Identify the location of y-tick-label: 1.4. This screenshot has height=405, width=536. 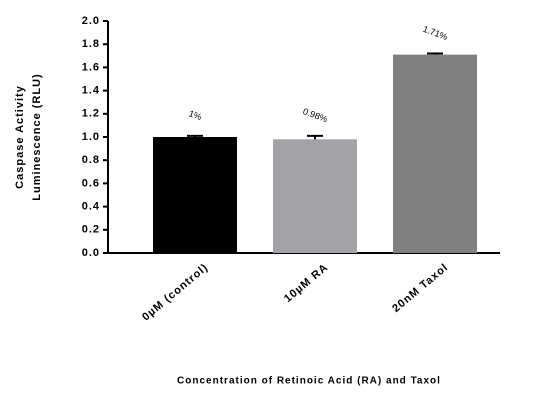
(91, 91).